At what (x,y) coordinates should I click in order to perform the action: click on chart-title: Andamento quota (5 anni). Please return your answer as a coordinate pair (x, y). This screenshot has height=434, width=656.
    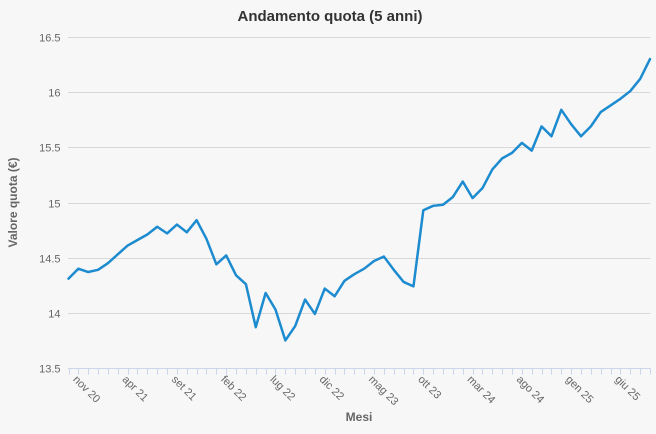
    Looking at the image, I should click on (330, 16).